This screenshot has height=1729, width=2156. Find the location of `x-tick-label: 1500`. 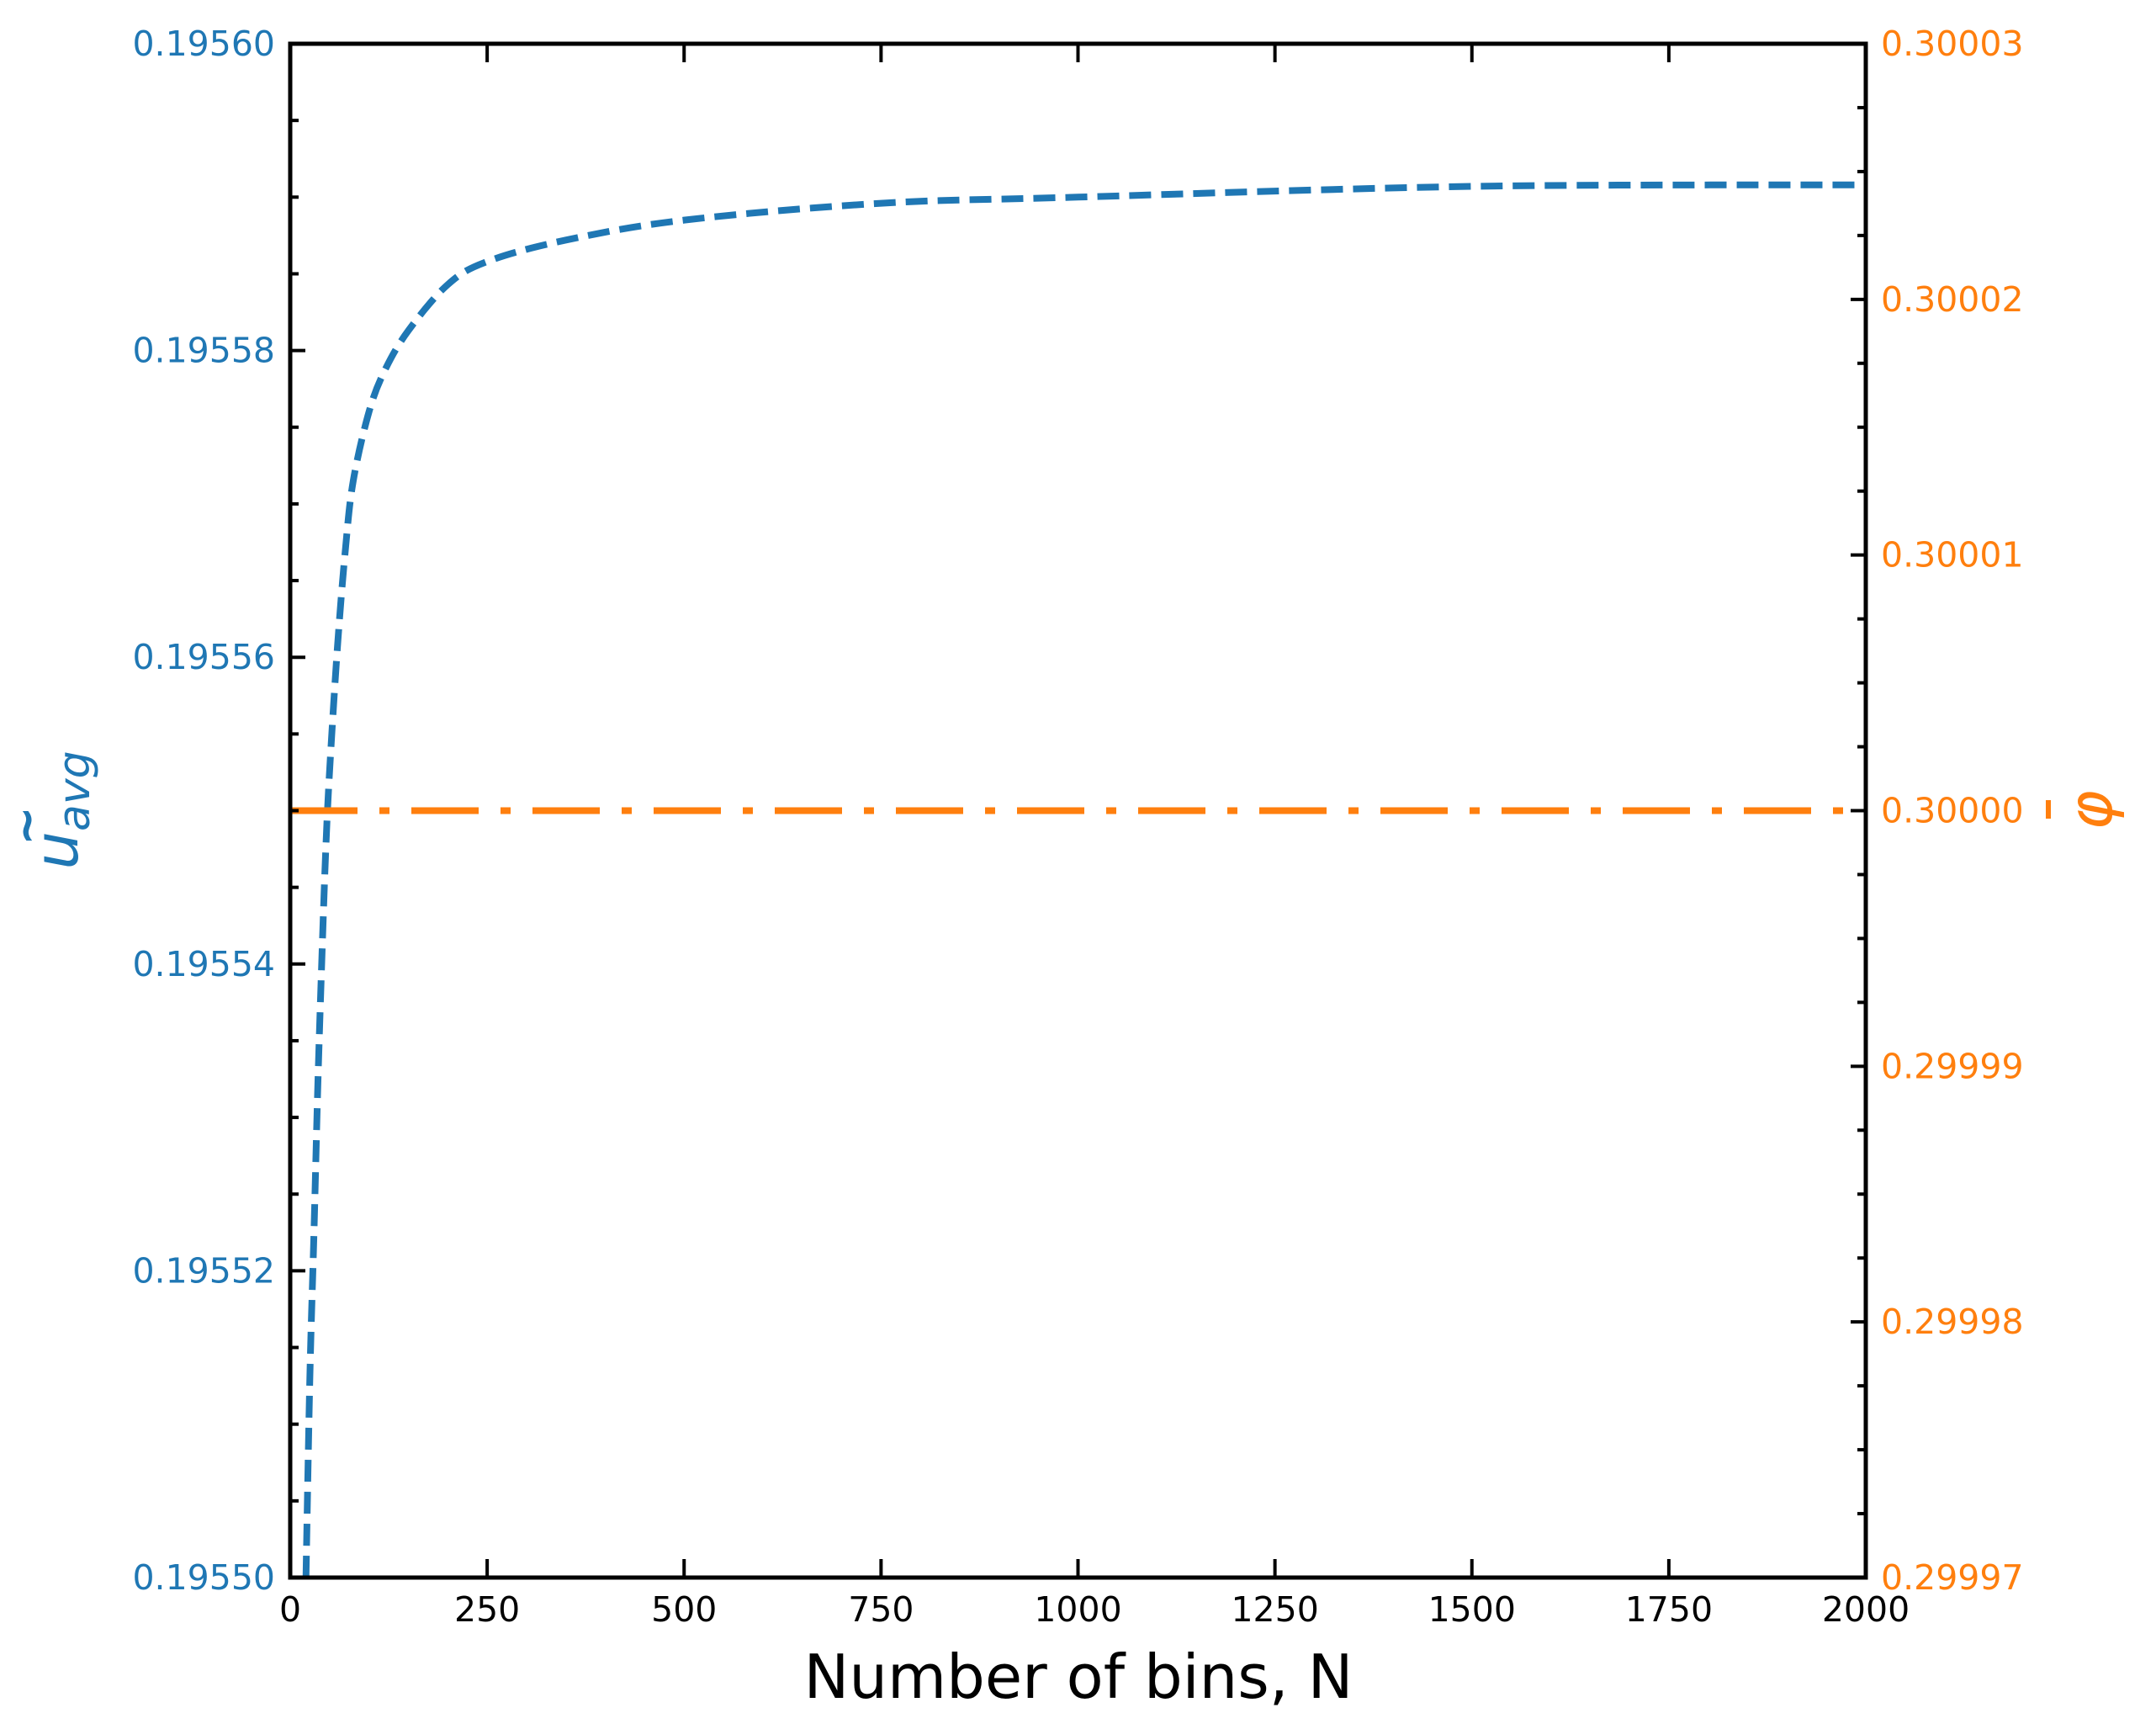

x-tick-label: 1500 is located at coordinates (1472, 1609).